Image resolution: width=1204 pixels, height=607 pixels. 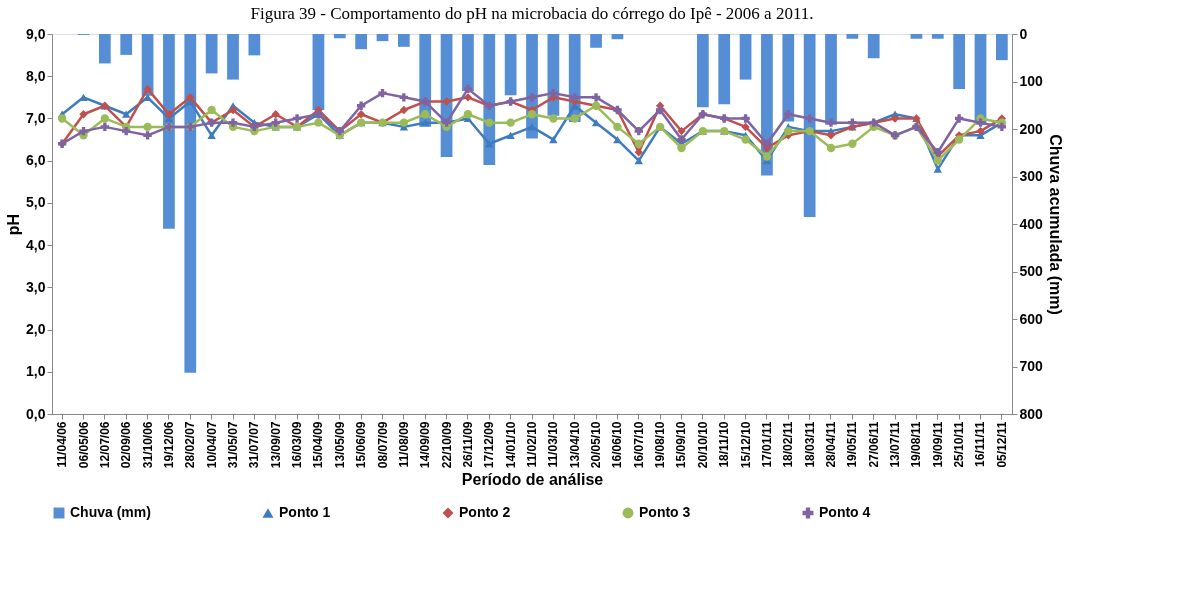 What do you see at coordinates (361, 445) in the screenshot?
I see `x-tick-label: 15/06/09` at bounding box center [361, 445].